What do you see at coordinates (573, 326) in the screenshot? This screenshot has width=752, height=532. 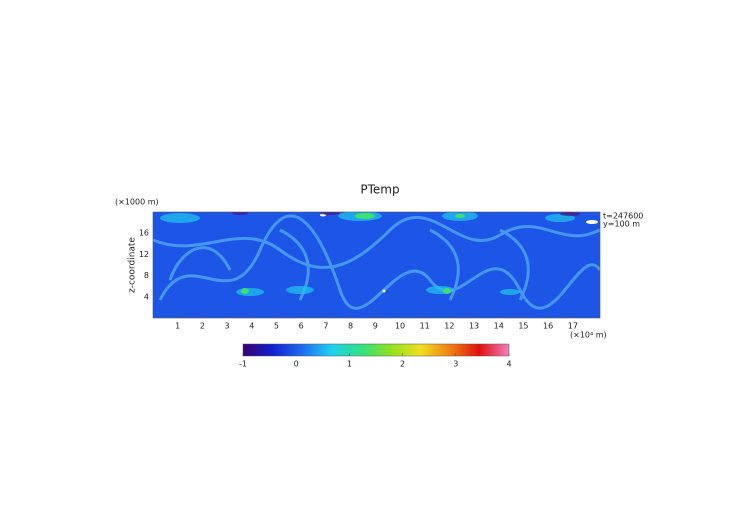 I see `x-tick-label: 17` at bounding box center [573, 326].